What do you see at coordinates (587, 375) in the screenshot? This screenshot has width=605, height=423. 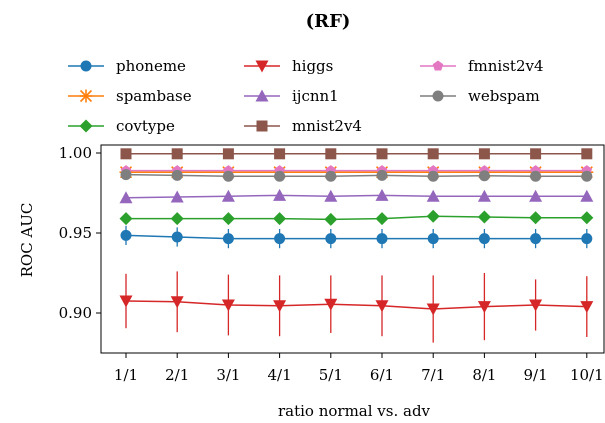 I see `x-tick-label: 10/1` at bounding box center [587, 375].